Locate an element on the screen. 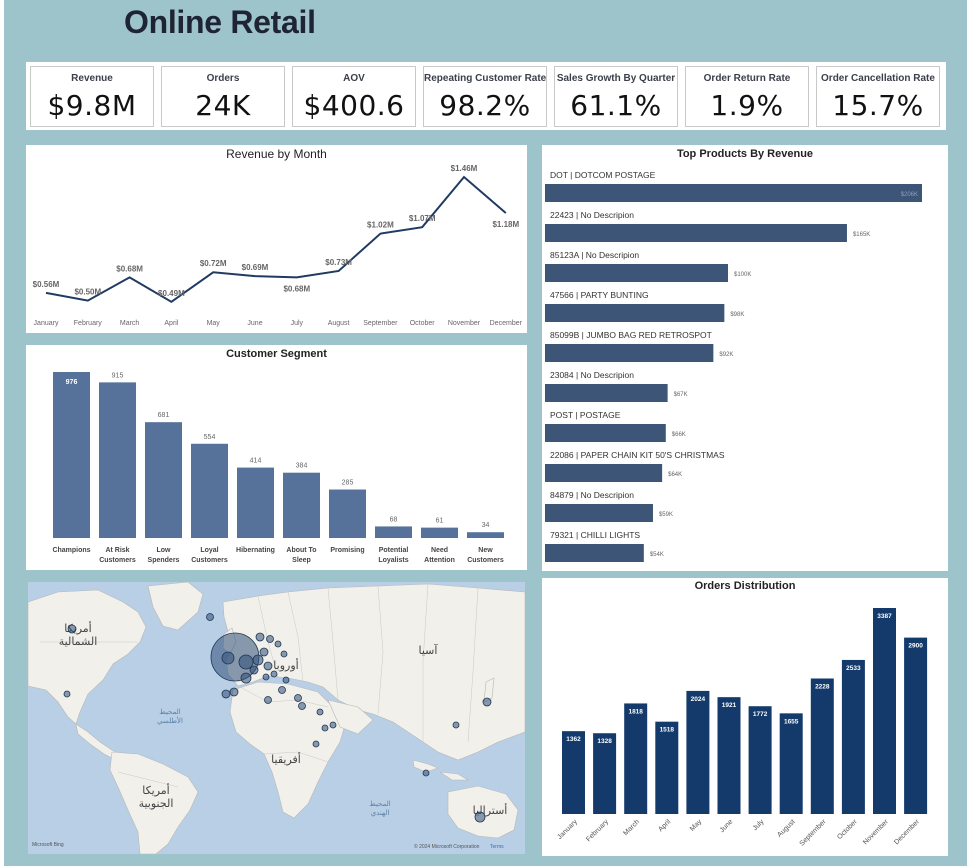  product-data-label: $165K is located at coordinates (861, 235).